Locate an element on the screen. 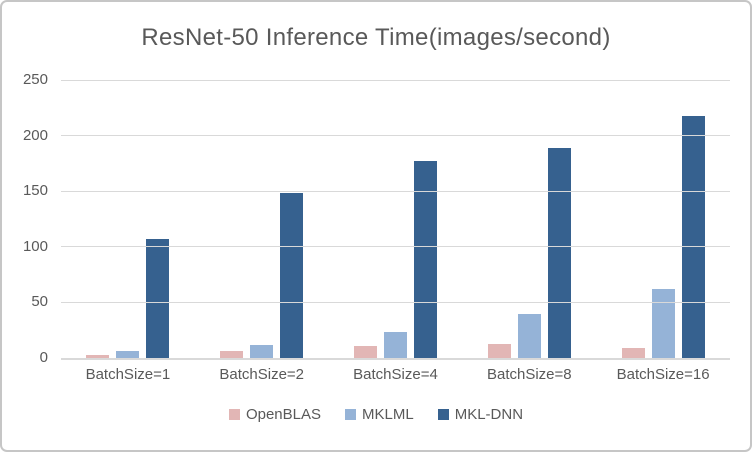 This screenshot has width=752, height=452. y-tick-label-100: 100 is located at coordinates (35, 246).